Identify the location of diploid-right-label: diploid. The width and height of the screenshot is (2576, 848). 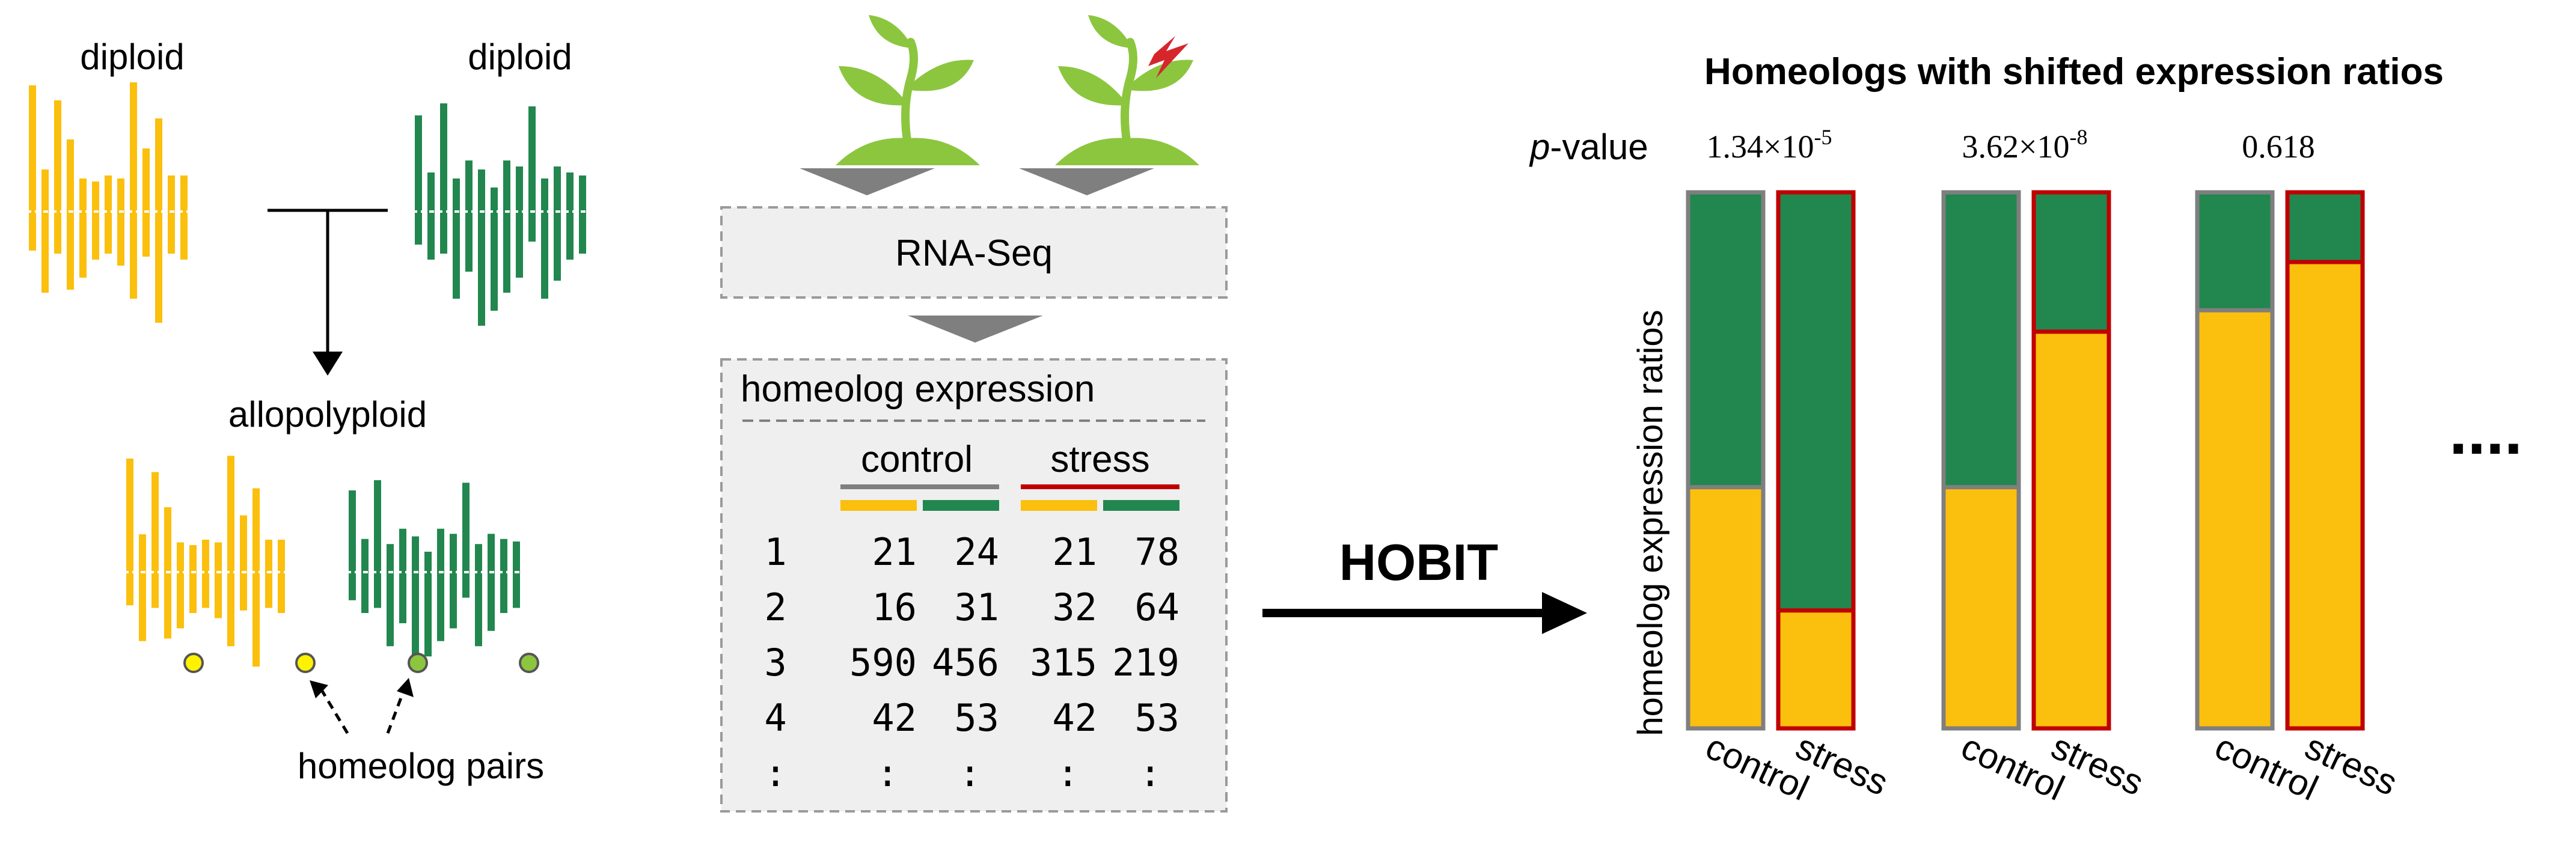
(520, 57).